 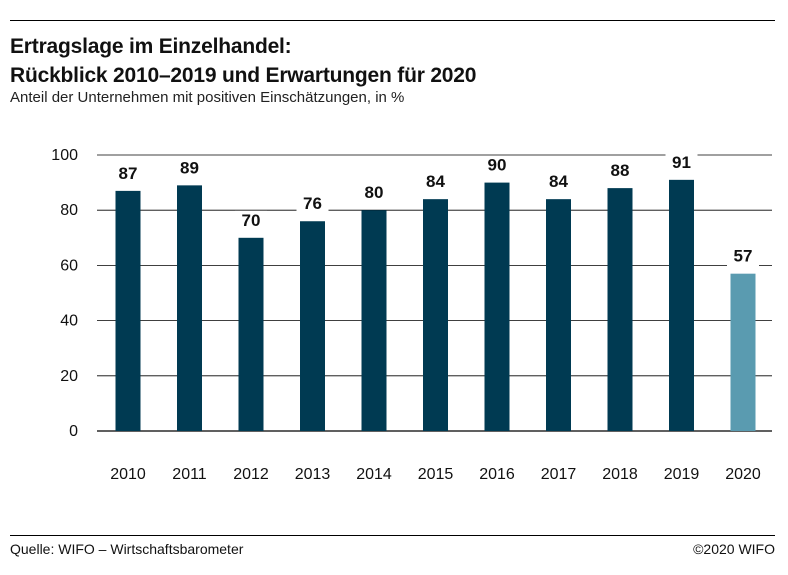 I want to click on y-tick-label: 20, so click(x=69, y=376).